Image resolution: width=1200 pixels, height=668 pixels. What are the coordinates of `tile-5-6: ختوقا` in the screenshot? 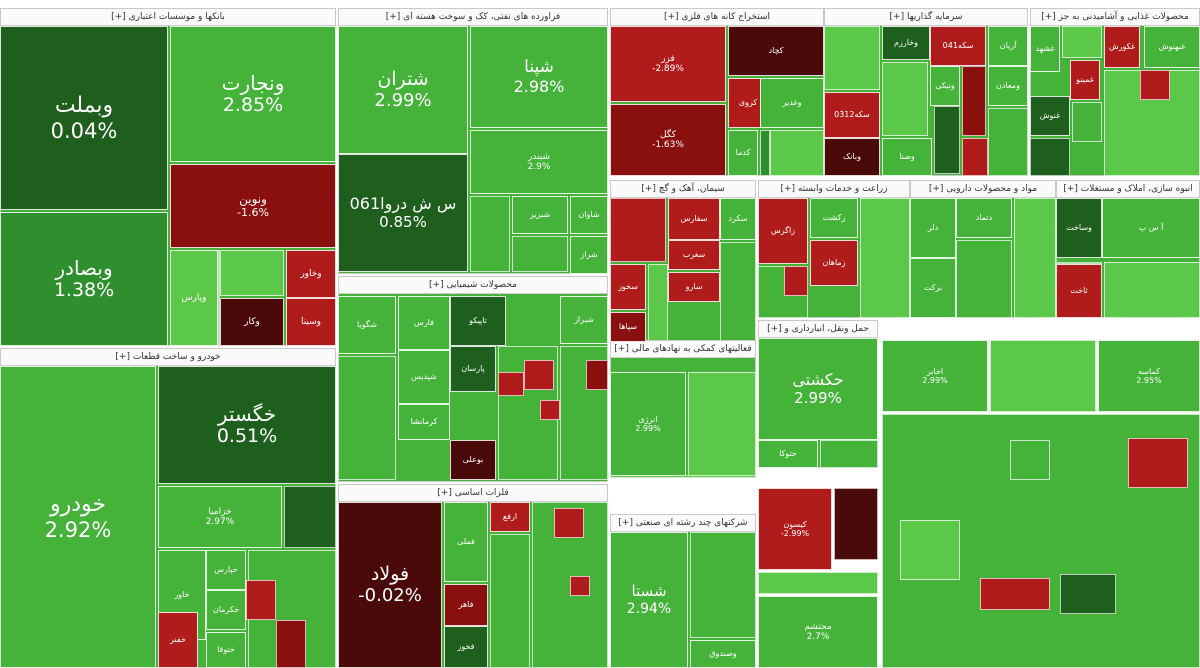 It's located at (226, 650).